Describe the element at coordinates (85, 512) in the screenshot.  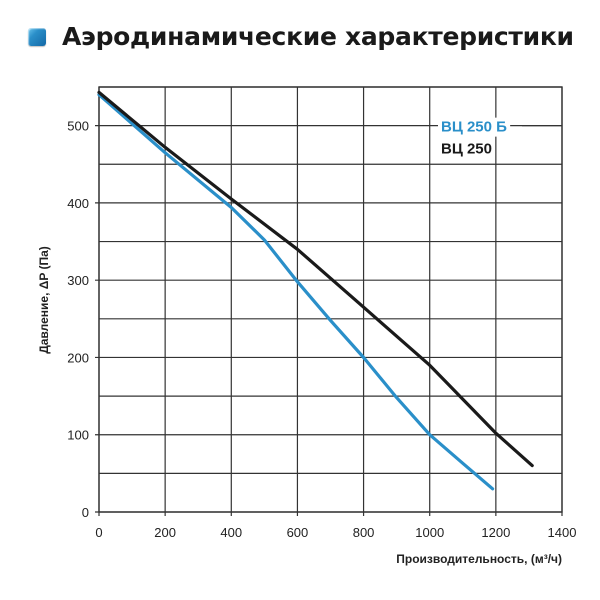
I see `y-tick-label: 0` at that location.